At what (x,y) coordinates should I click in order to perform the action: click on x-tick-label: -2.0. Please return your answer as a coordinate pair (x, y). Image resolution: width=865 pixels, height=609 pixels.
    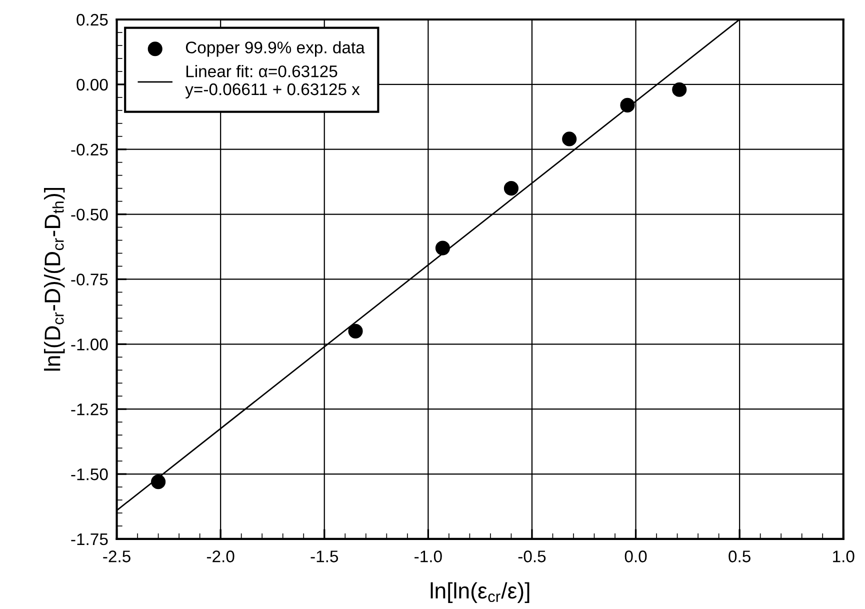
    Looking at the image, I should click on (220, 556).